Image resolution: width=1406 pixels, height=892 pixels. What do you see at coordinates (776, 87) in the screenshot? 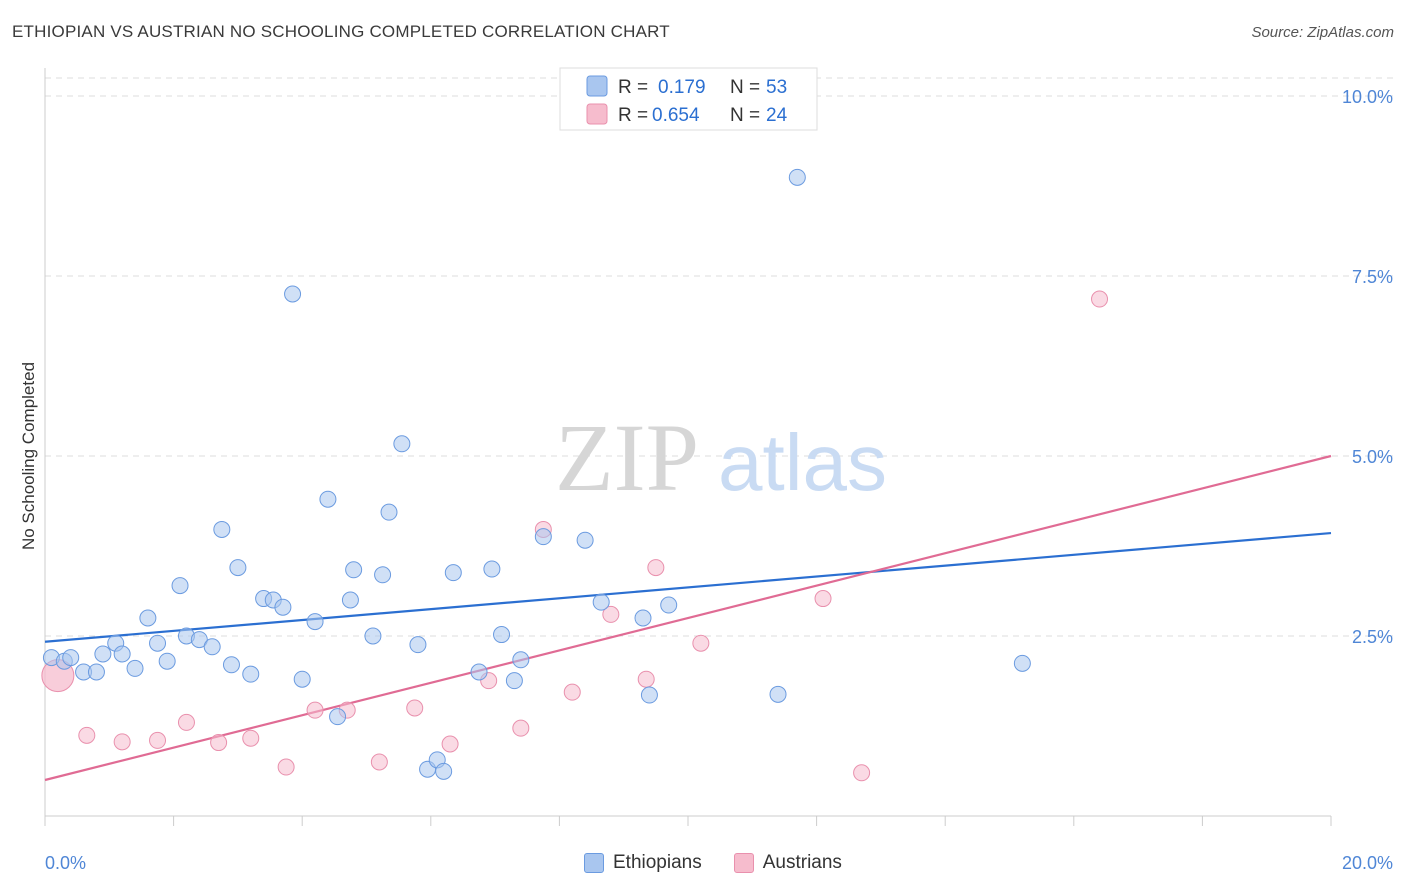
I see `legend-n-value-ethiopians: 53` at bounding box center [776, 87].